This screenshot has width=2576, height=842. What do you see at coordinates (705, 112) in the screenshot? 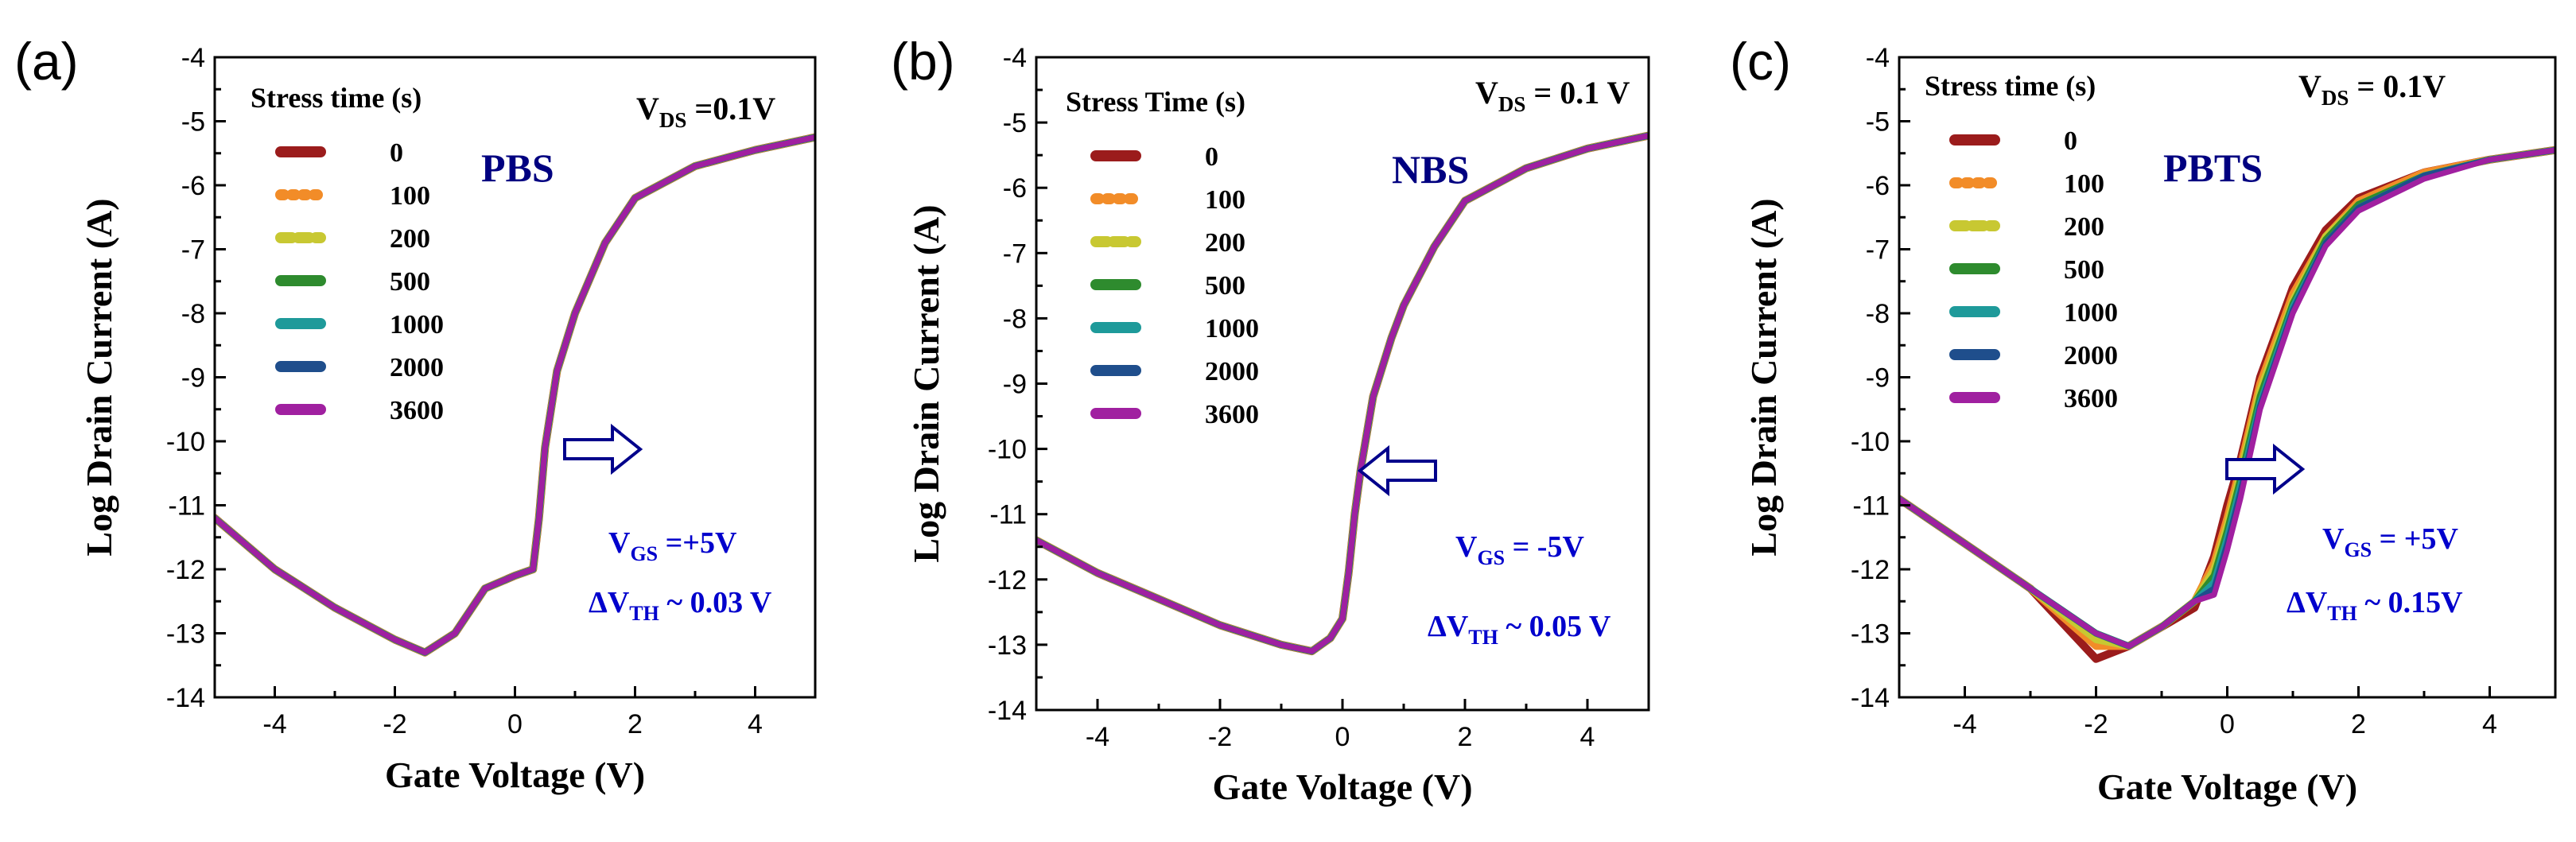
I see `vds-label: VDS =0.1V` at bounding box center [705, 112].